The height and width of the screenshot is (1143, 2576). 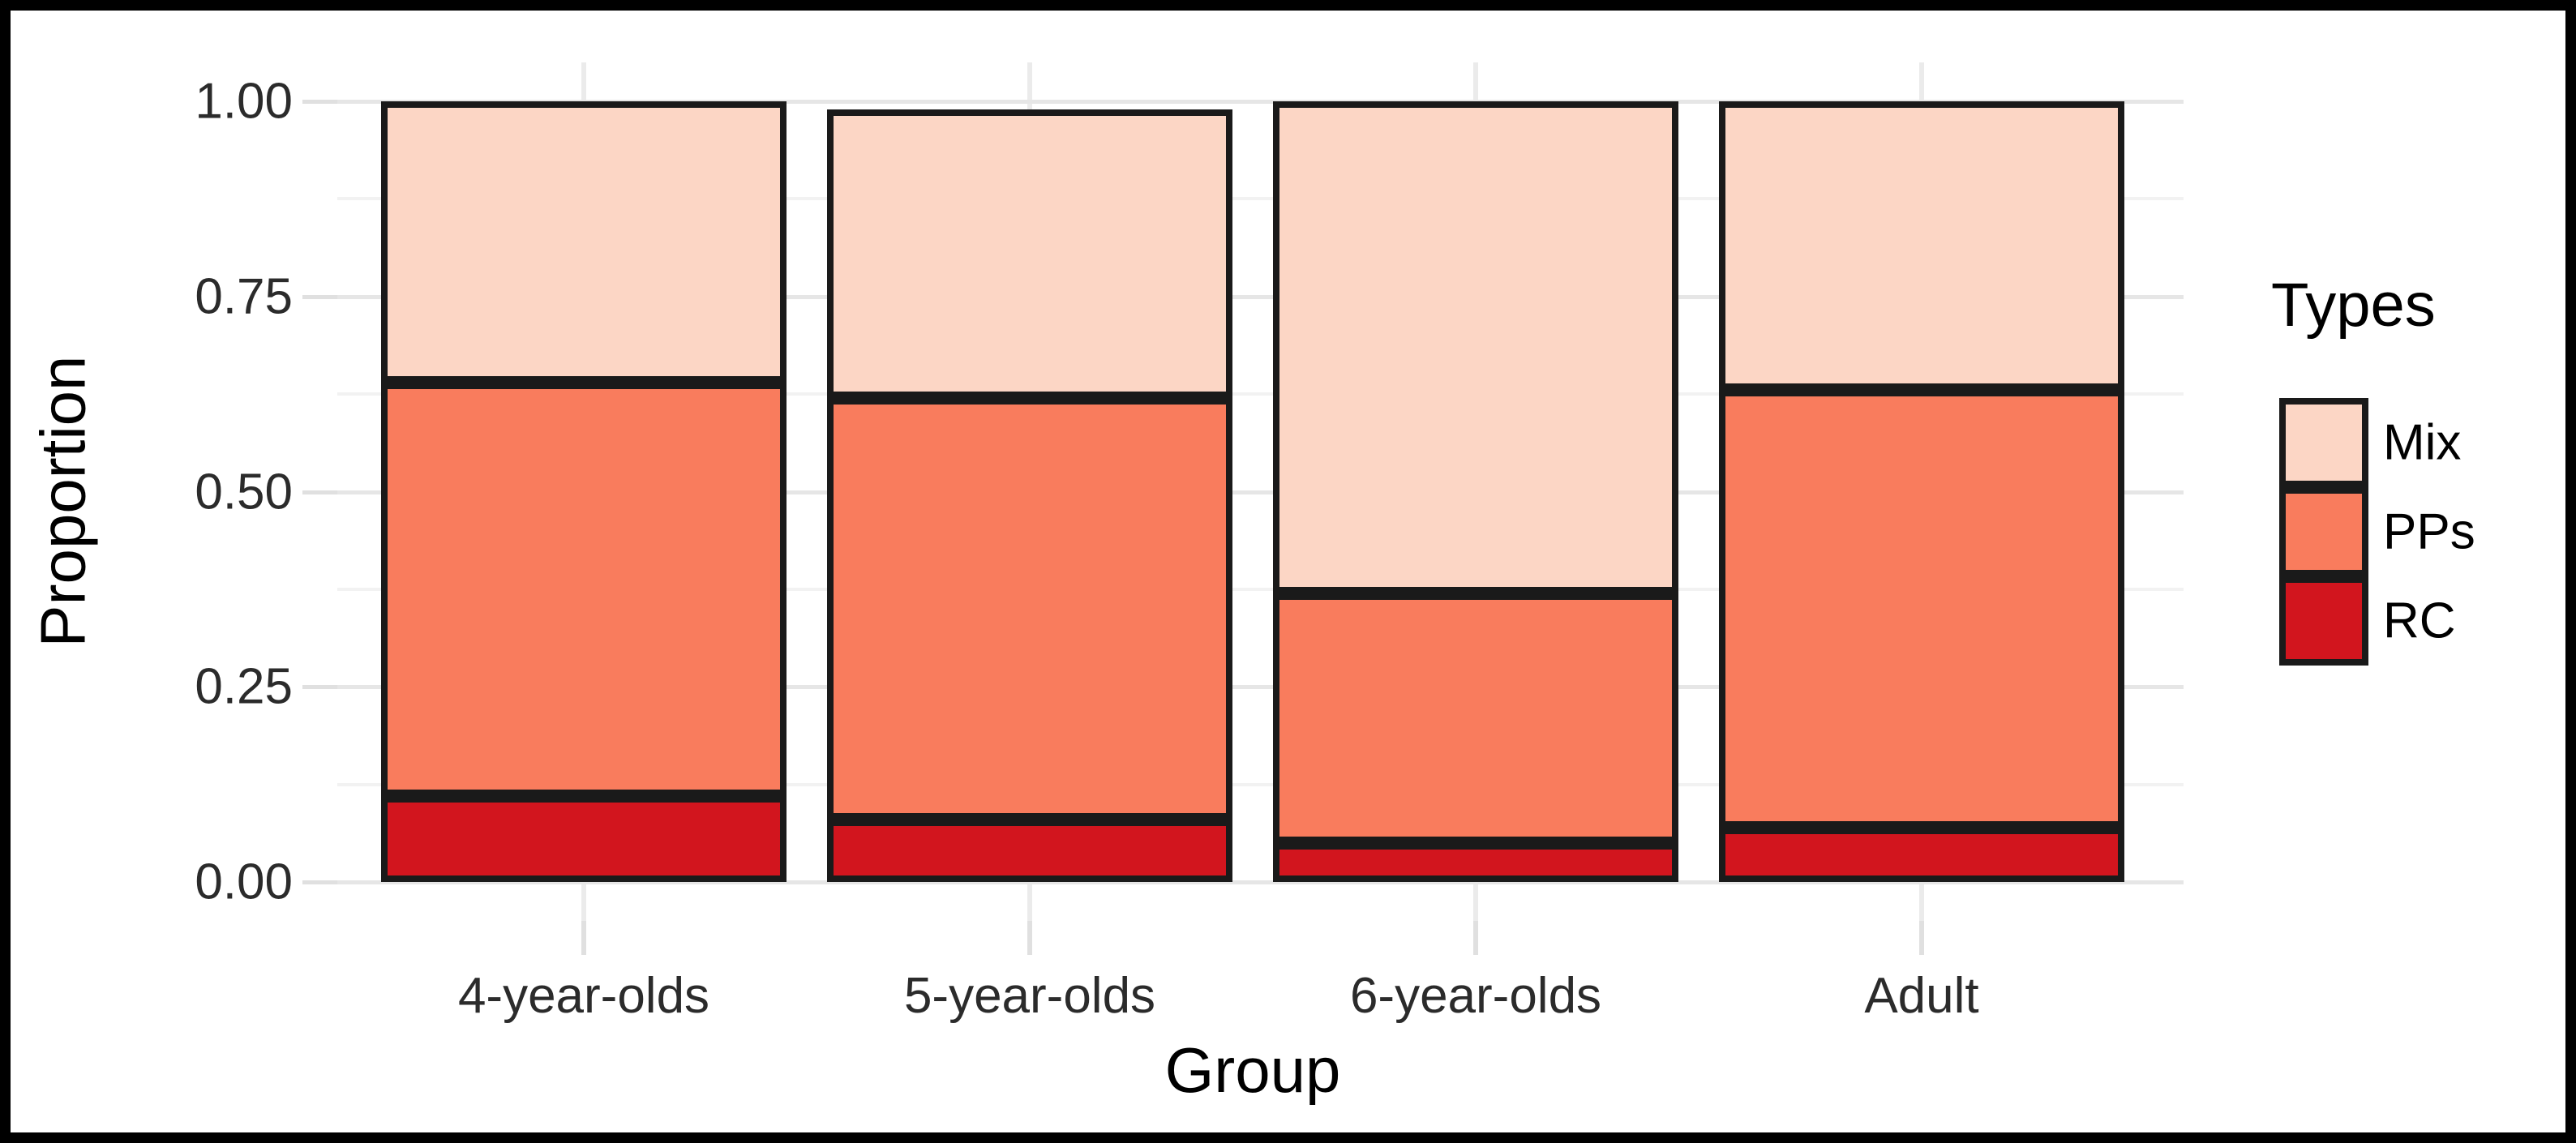 I want to click on legend-label-pps: PPs, so click(x=2429, y=531).